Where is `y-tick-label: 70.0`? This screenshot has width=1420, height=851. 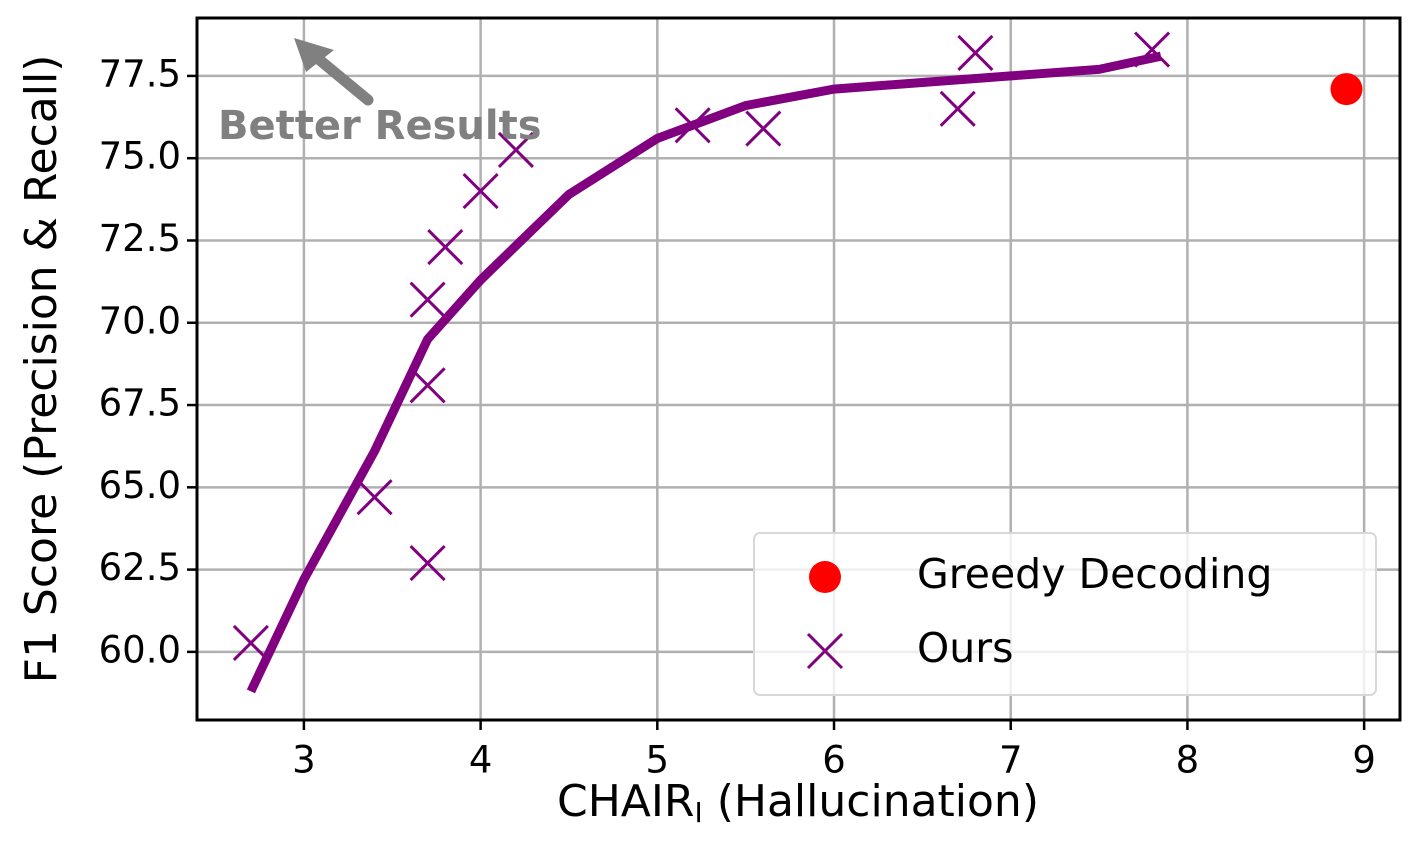 y-tick-label: 70.0 is located at coordinates (140, 320).